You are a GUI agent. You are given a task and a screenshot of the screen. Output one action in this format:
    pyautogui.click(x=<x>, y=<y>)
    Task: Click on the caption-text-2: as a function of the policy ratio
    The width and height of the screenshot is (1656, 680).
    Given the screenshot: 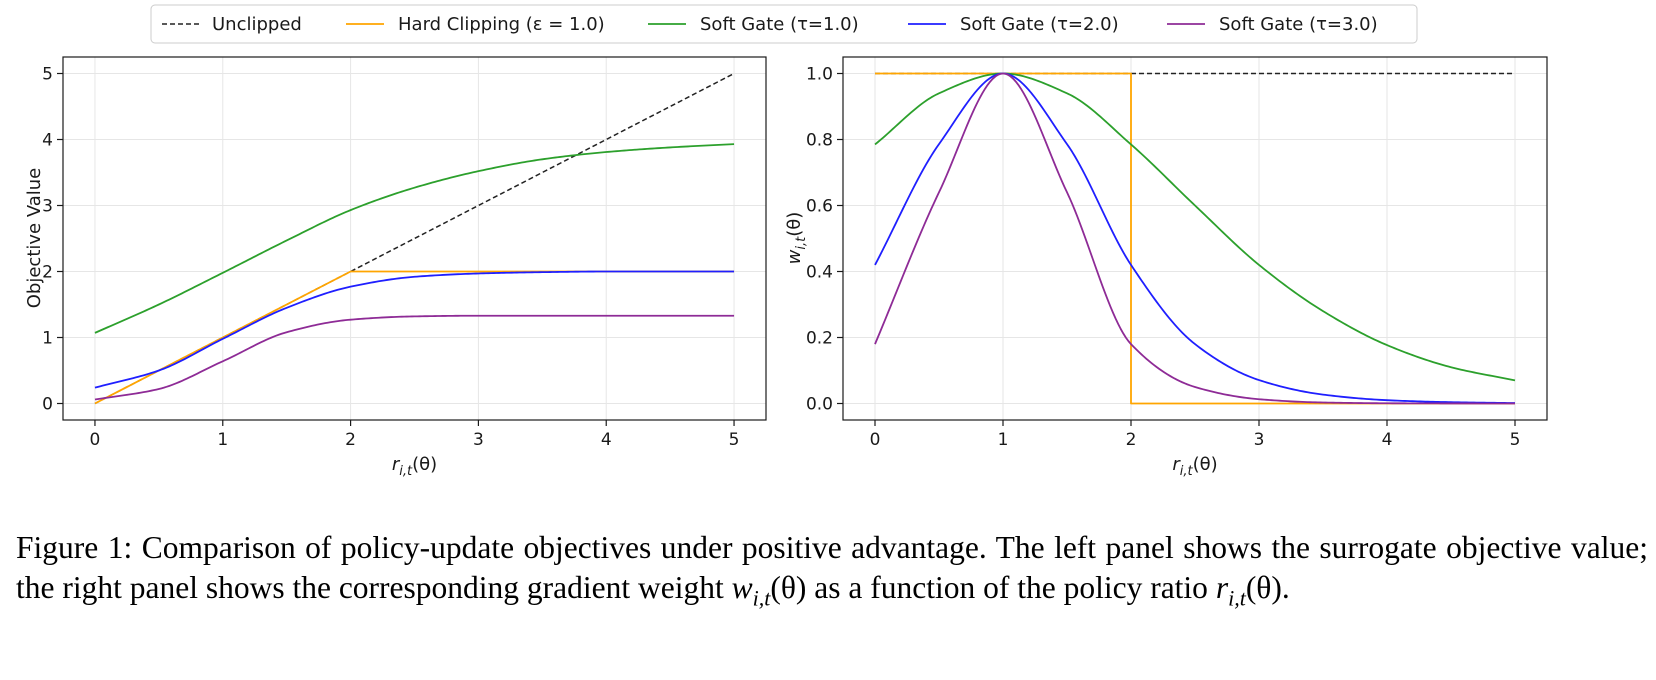 What is the action you would take?
    pyautogui.click(x=1011, y=587)
    